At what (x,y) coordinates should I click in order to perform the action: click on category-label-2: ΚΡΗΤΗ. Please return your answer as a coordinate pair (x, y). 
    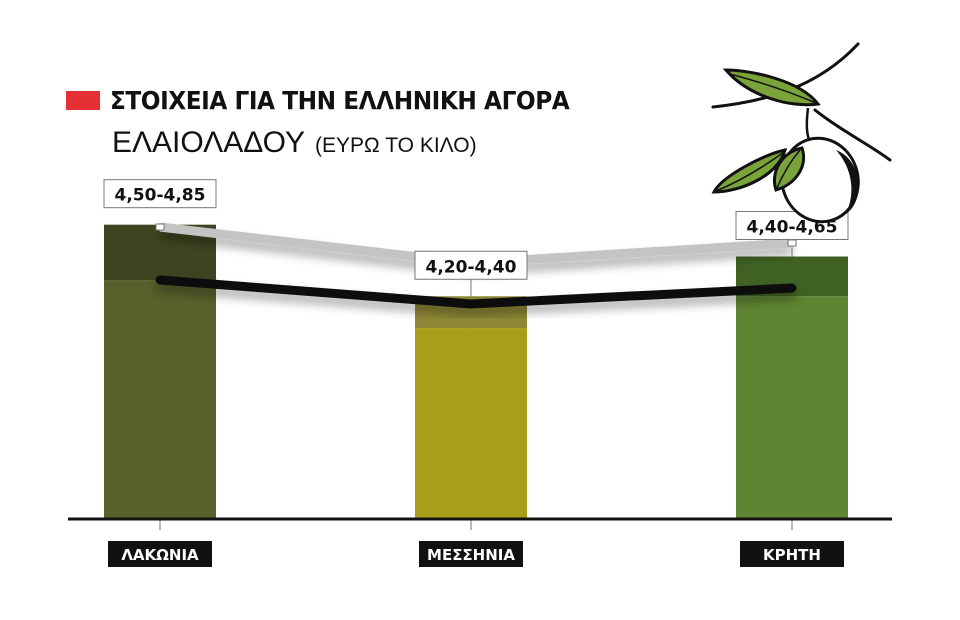
    Looking at the image, I should click on (792, 554).